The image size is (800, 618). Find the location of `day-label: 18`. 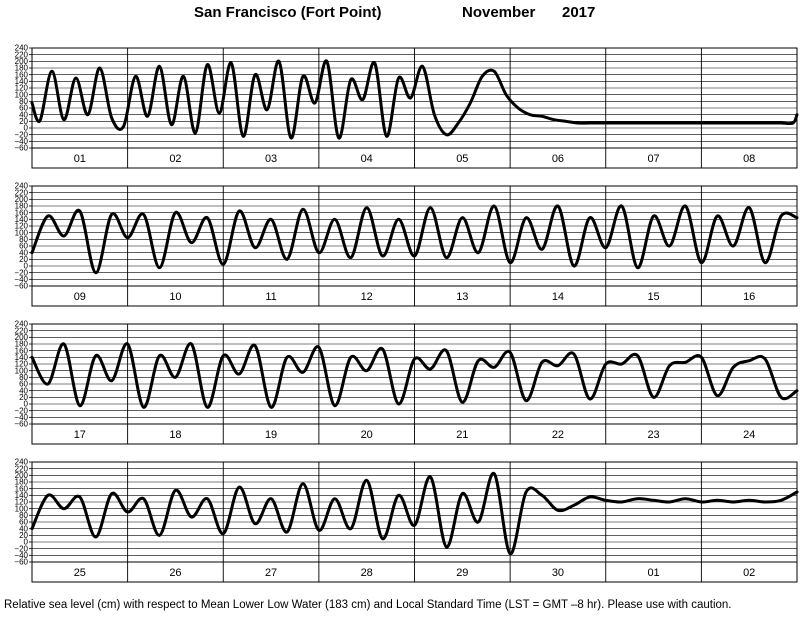

day-label: 18 is located at coordinates (175, 435).